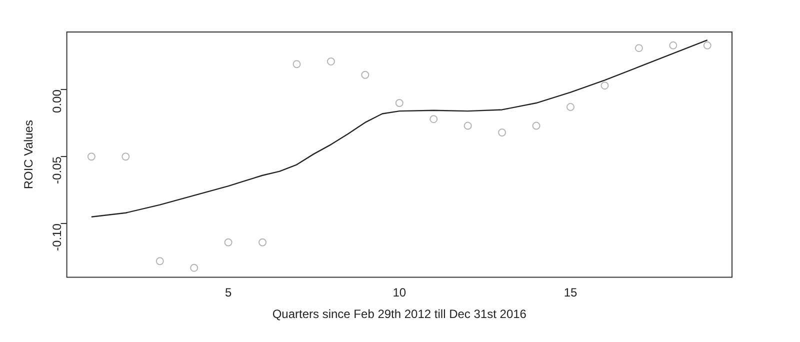  I want to click on y-tick-label: 0.00, so click(57, 101).